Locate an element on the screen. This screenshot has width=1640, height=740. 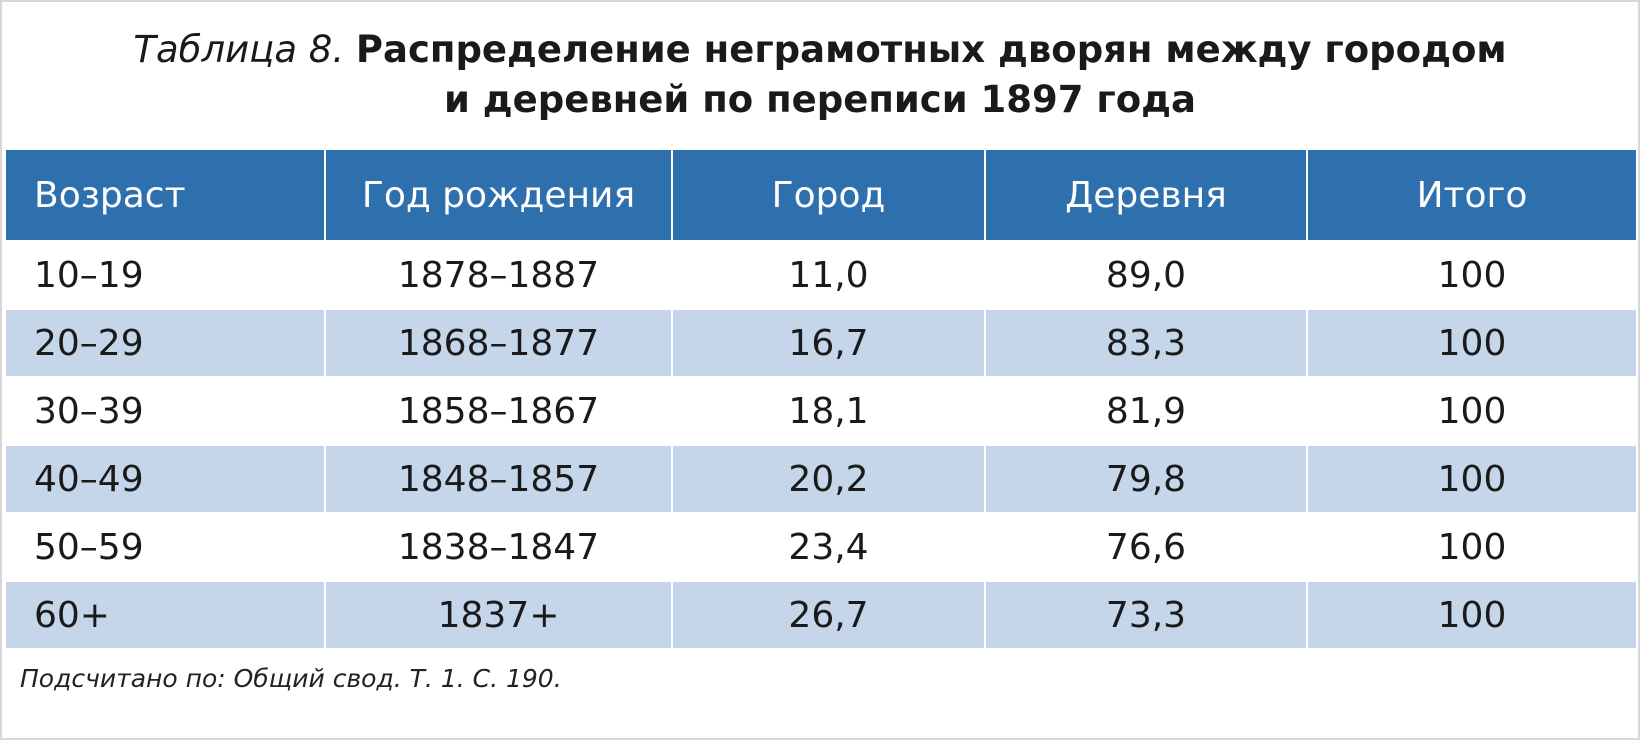
table-cell: 30–39 is located at coordinates (165, 411).